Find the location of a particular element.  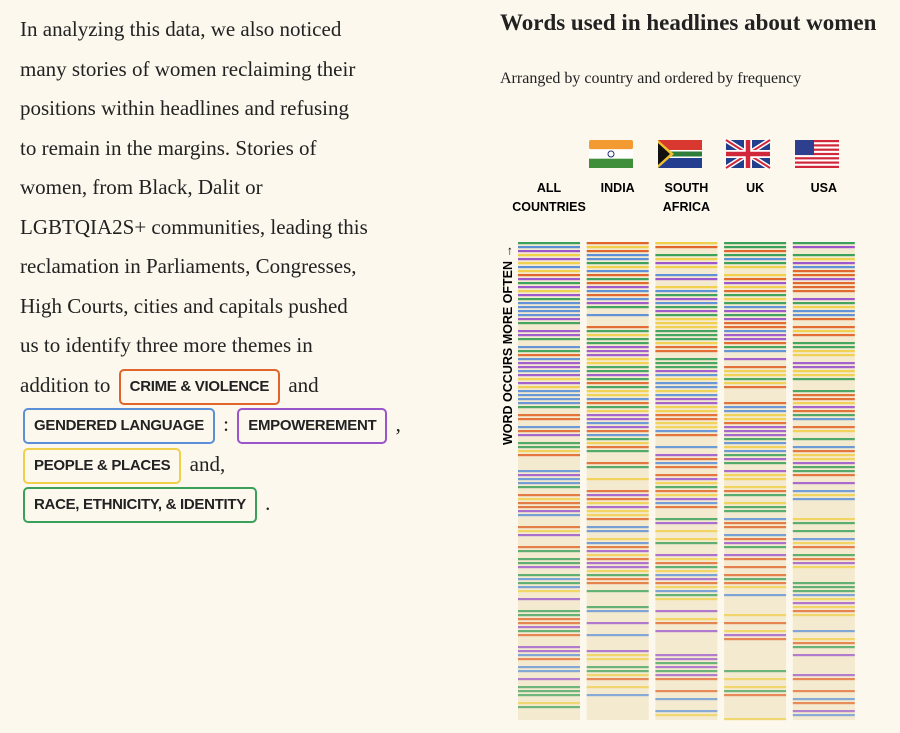

flag-india is located at coordinates (611, 154).